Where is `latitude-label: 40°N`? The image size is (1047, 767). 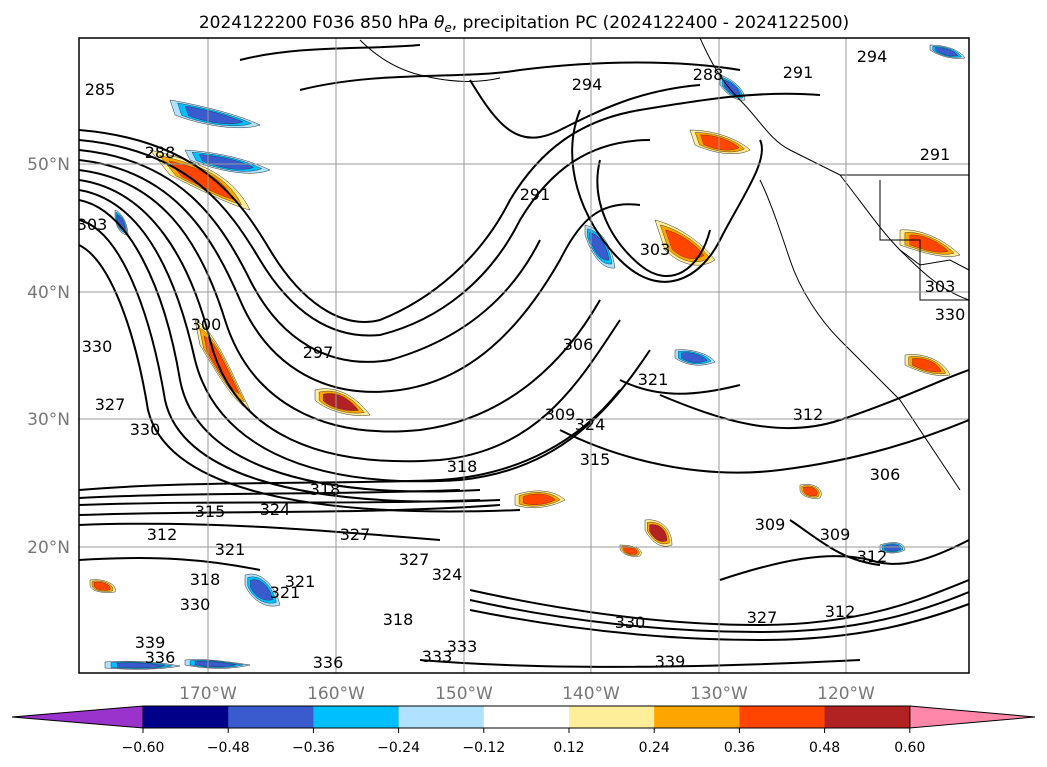 latitude-label: 40°N is located at coordinates (48, 293).